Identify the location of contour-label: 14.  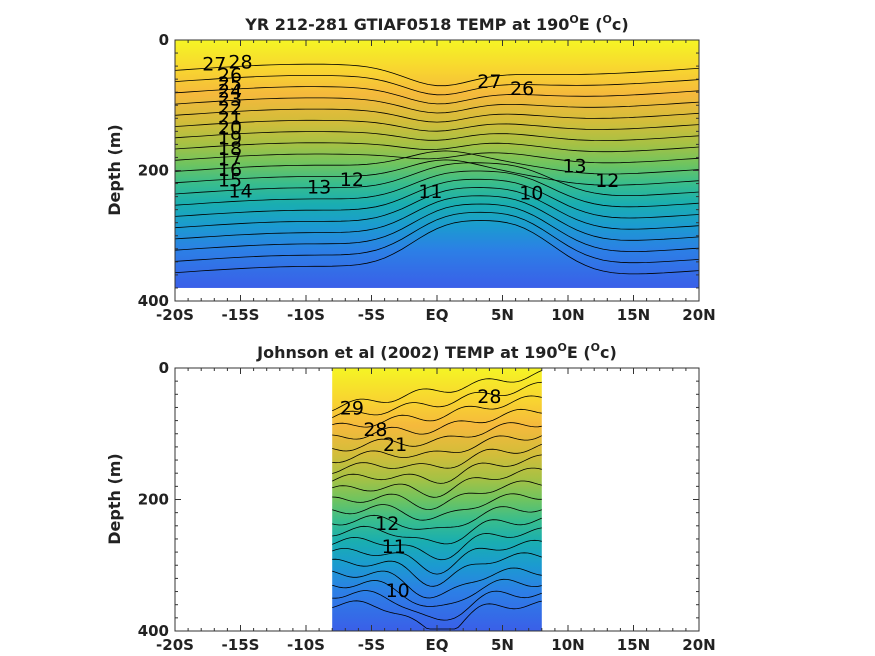
(240, 192).